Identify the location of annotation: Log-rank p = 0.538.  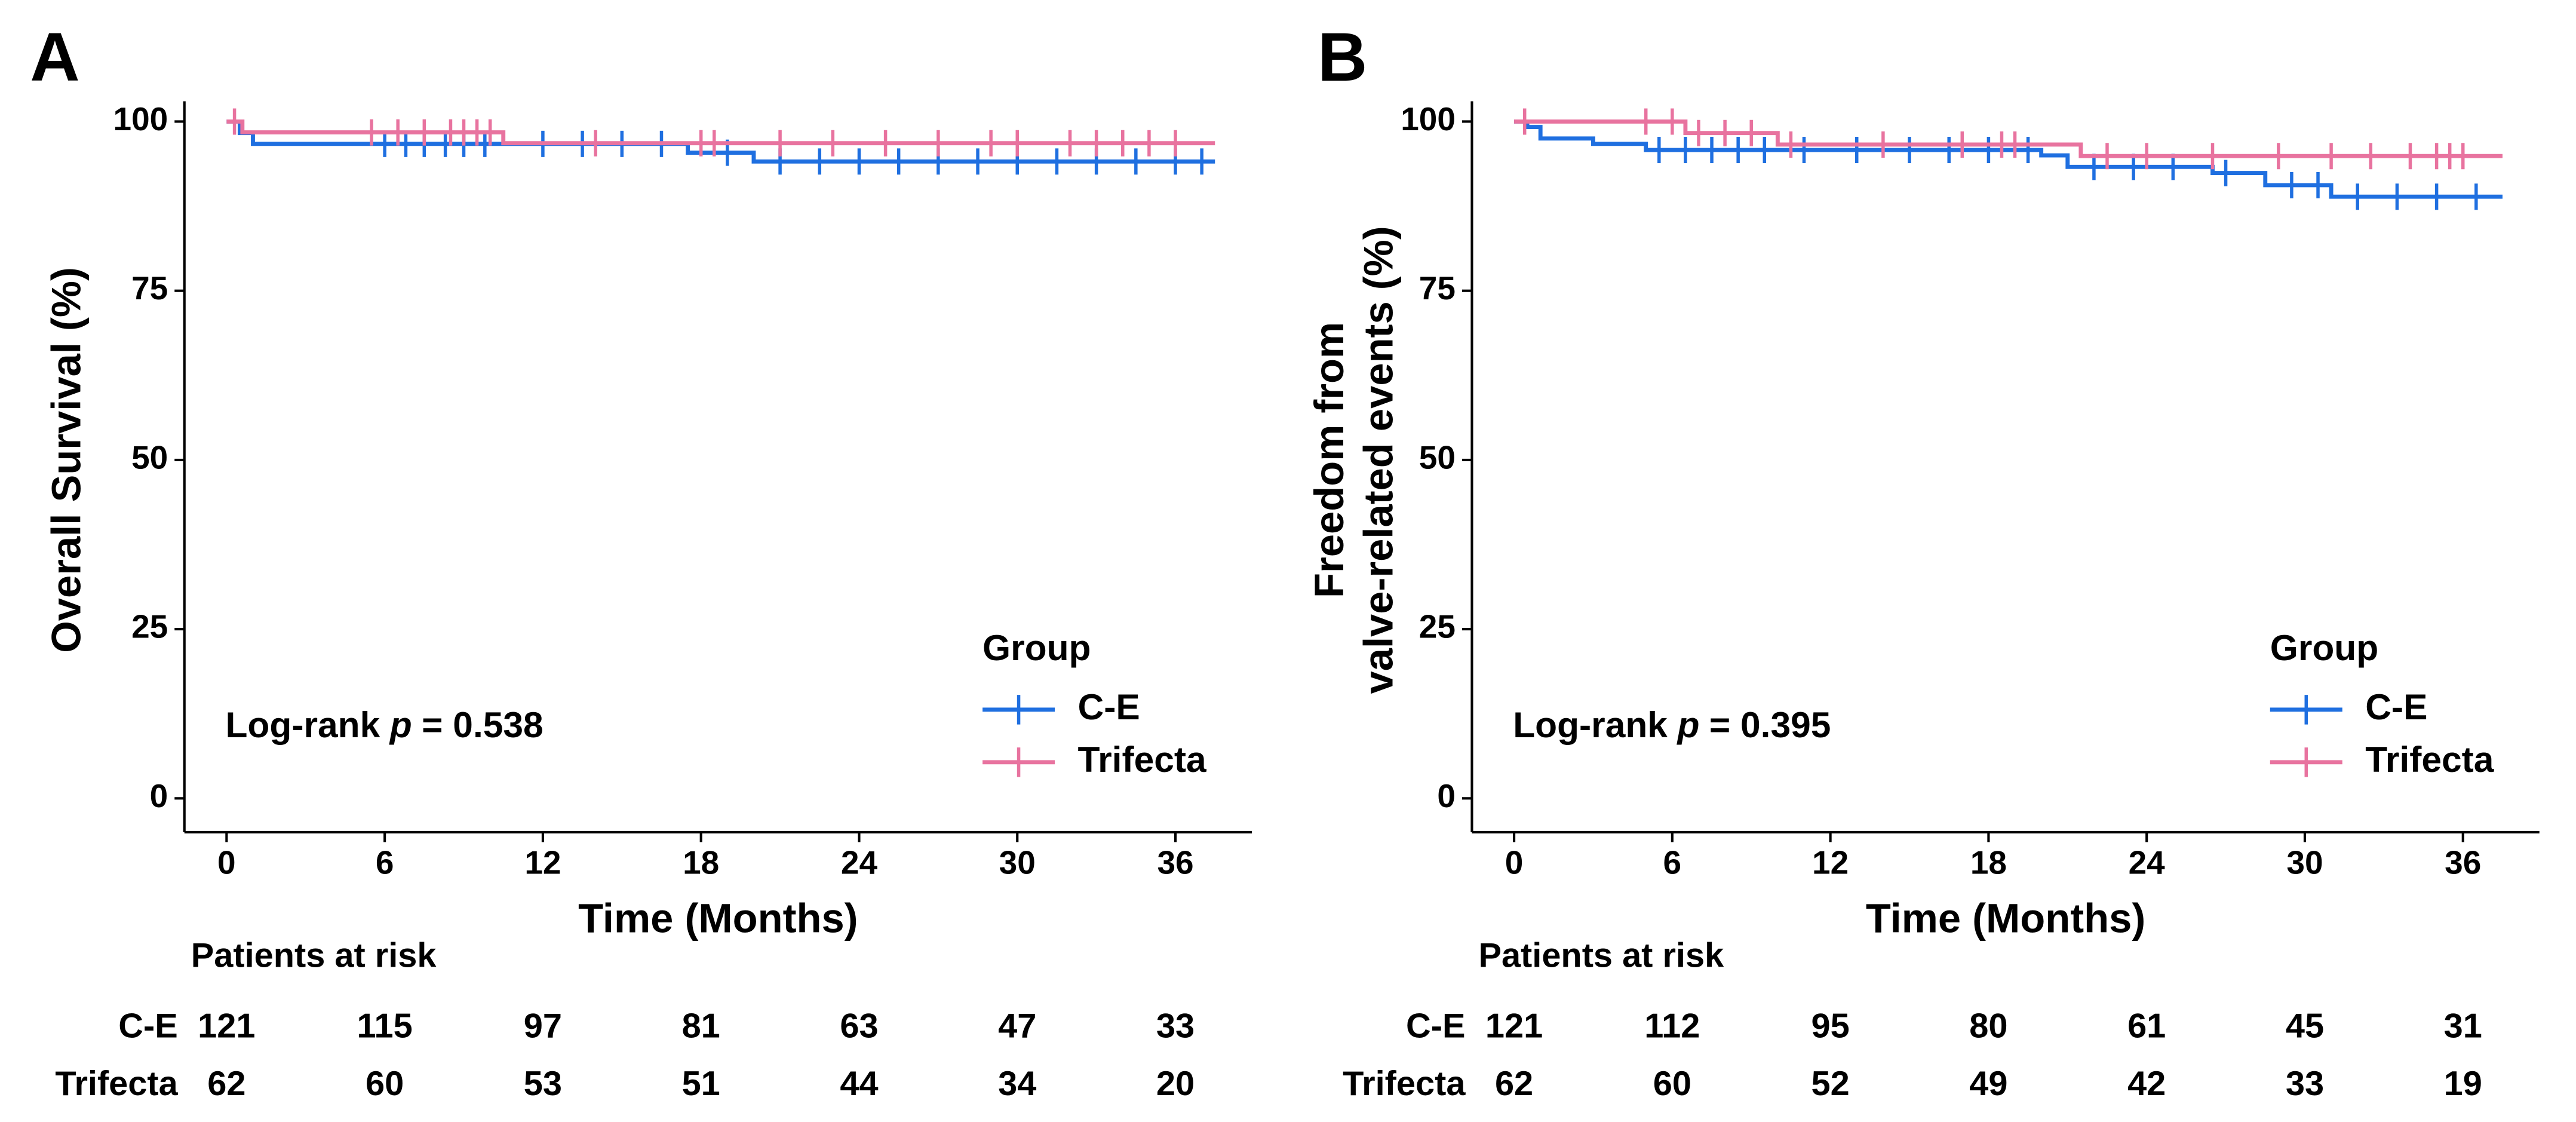
(384, 724).